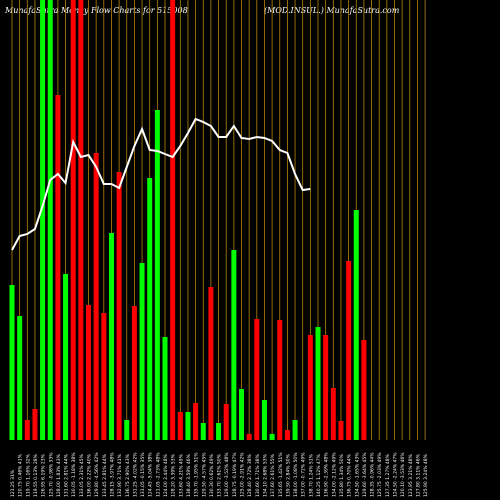  I want to click on x-tick-label: 124.45 -5.04% 38%, so click(151, 474).